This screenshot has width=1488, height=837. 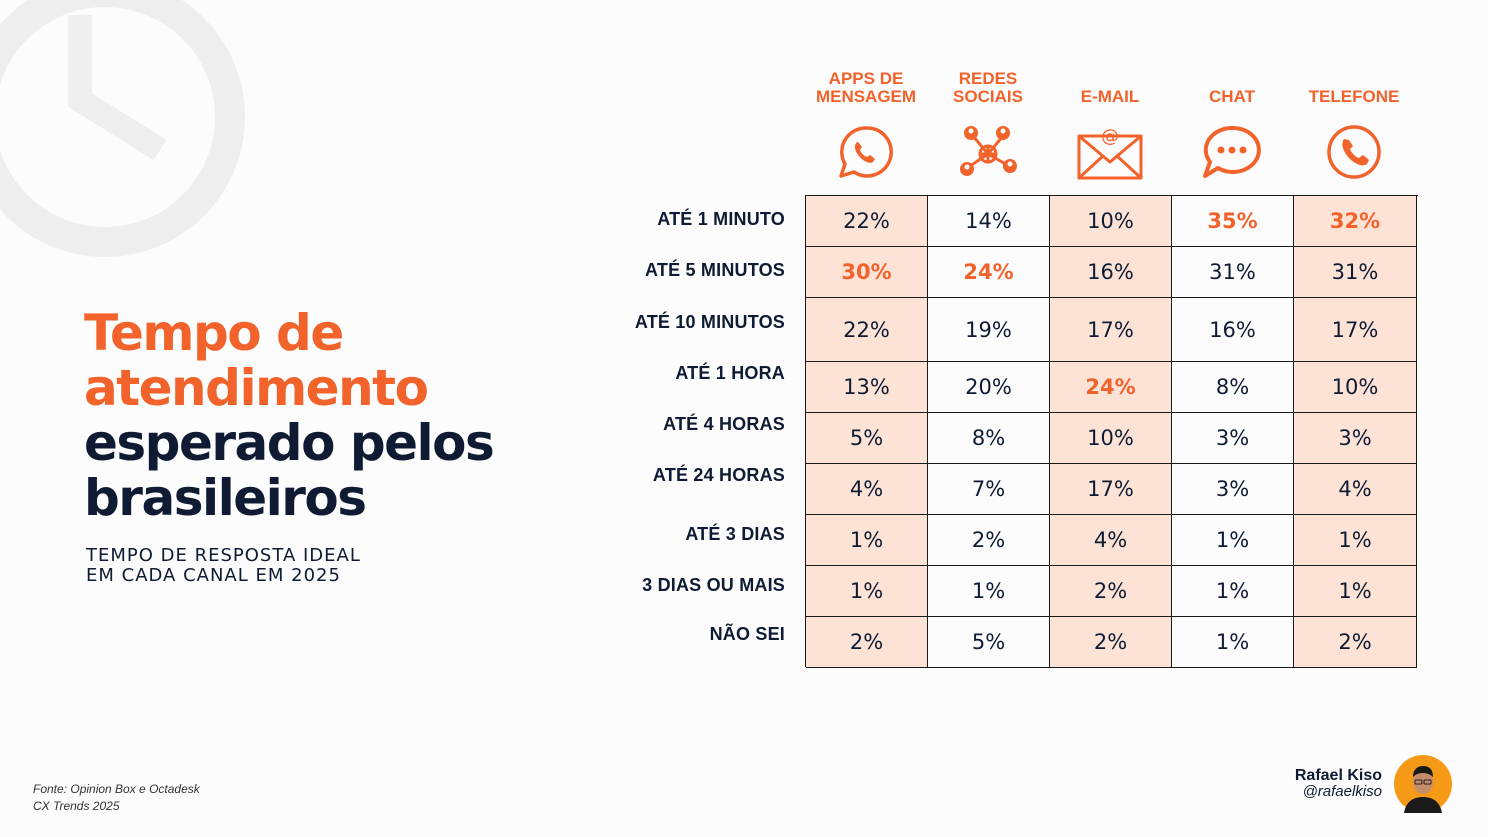 What do you see at coordinates (1232, 151) in the screenshot?
I see `chat-bubble-icon` at bounding box center [1232, 151].